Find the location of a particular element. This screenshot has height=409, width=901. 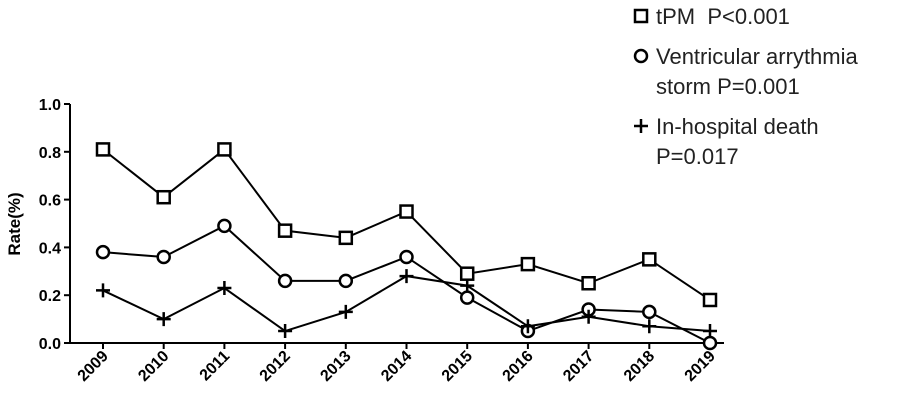

legend-item: Ventricular arrythmia storm P=0.001 is located at coordinates (764, 72).